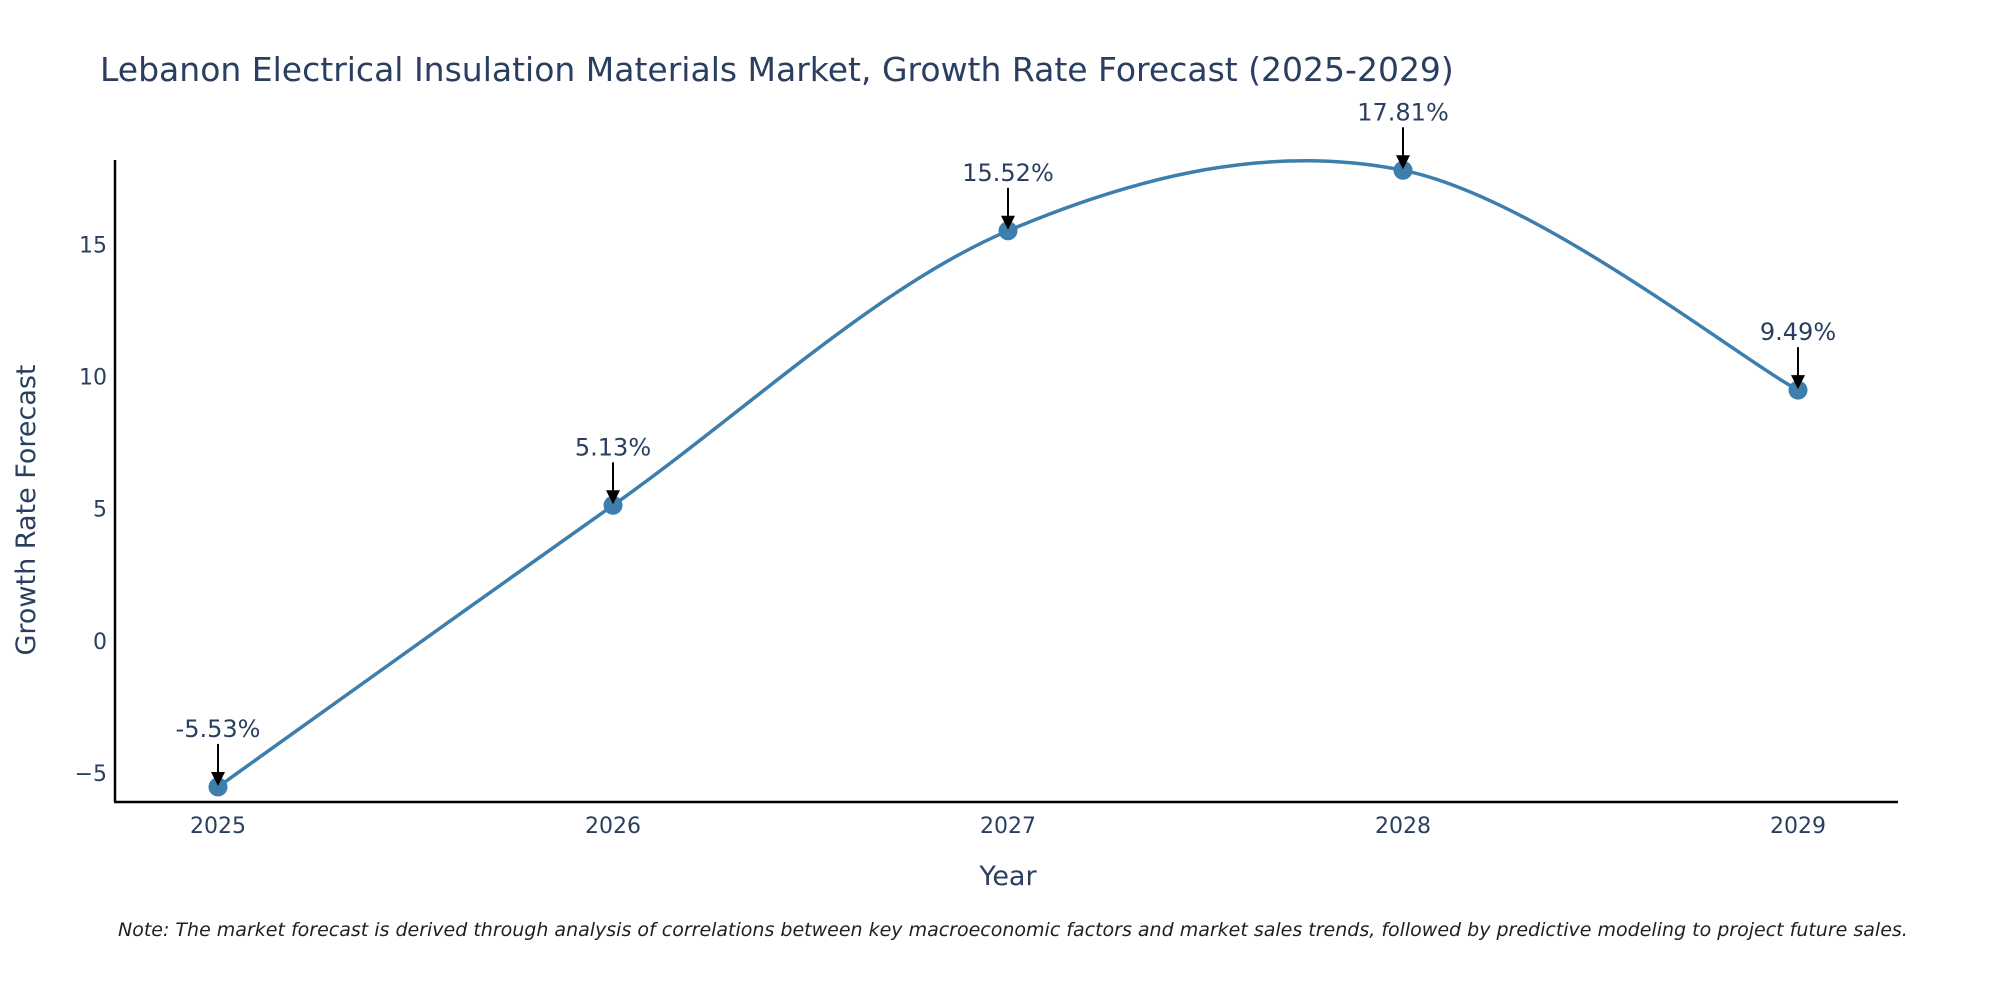  What do you see at coordinates (1798, 826) in the screenshot?
I see `x-tick-label: 2029` at bounding box center [1798, 826].